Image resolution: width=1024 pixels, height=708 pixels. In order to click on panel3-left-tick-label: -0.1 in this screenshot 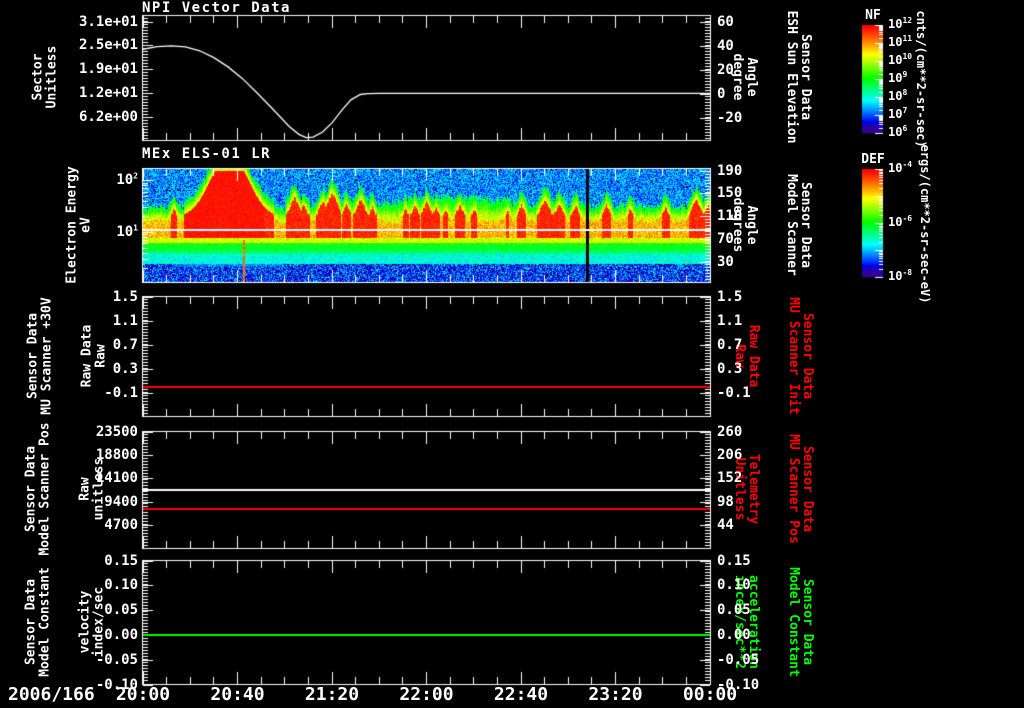, I will do `click(121, 392)`.